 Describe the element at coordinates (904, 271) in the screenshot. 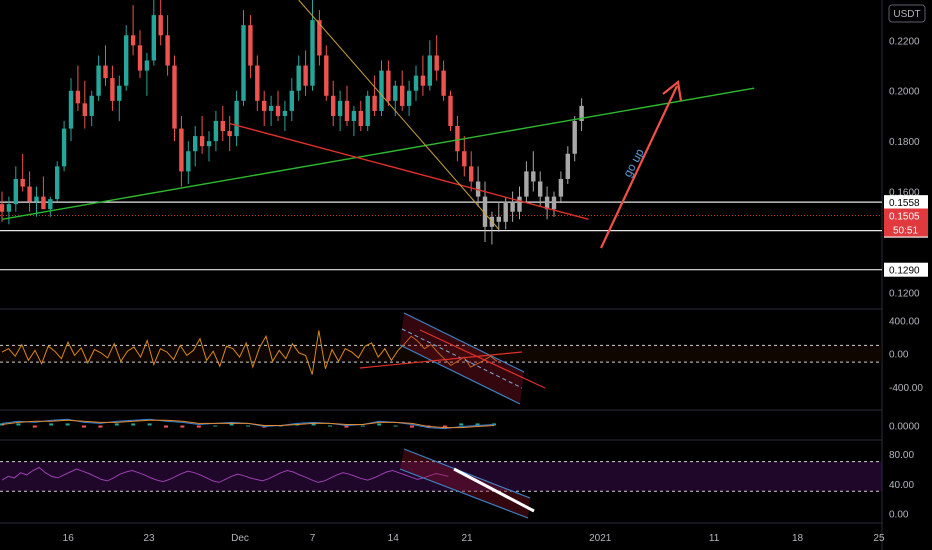

I see `level-badge-label: 0.1290` at that location.